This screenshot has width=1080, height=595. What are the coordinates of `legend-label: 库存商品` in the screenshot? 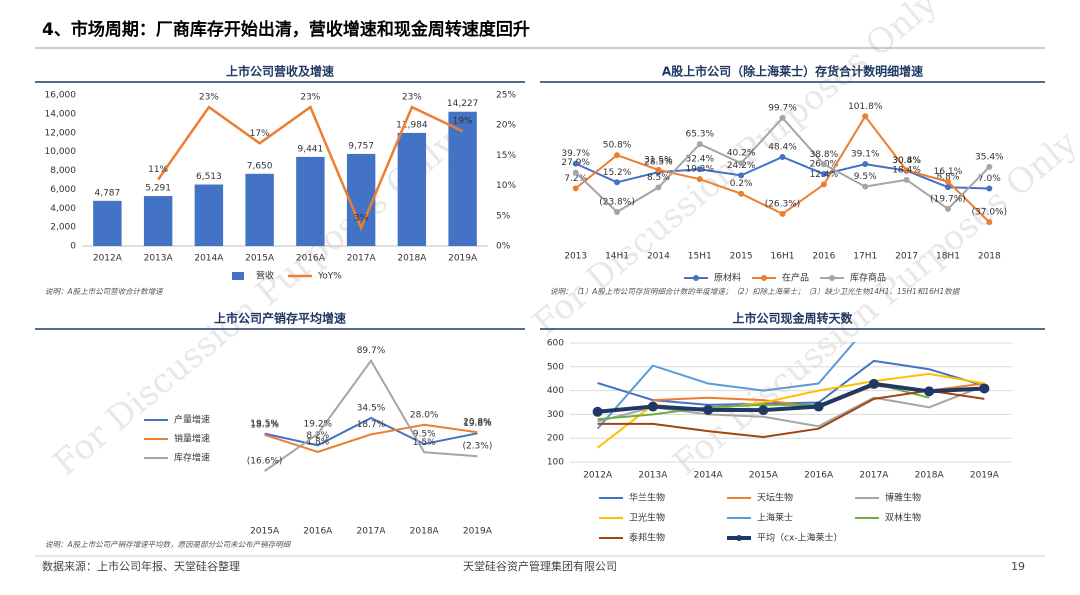 It's located at (868, 278).